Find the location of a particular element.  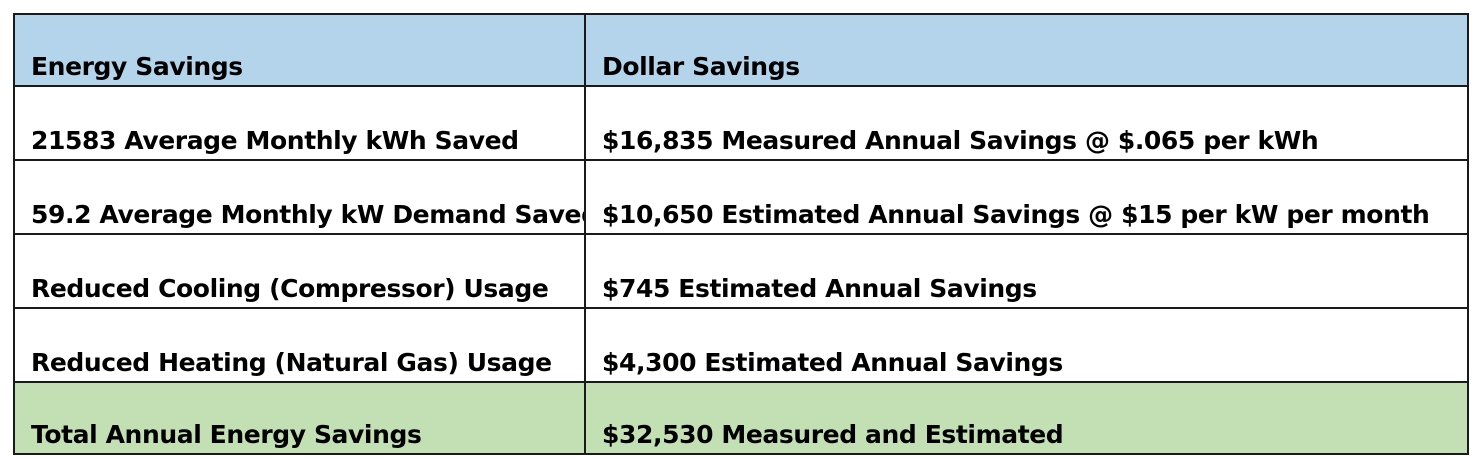

total-energy-savings-label: Total Annual Energy Savings is located at coordinates (299, 418).